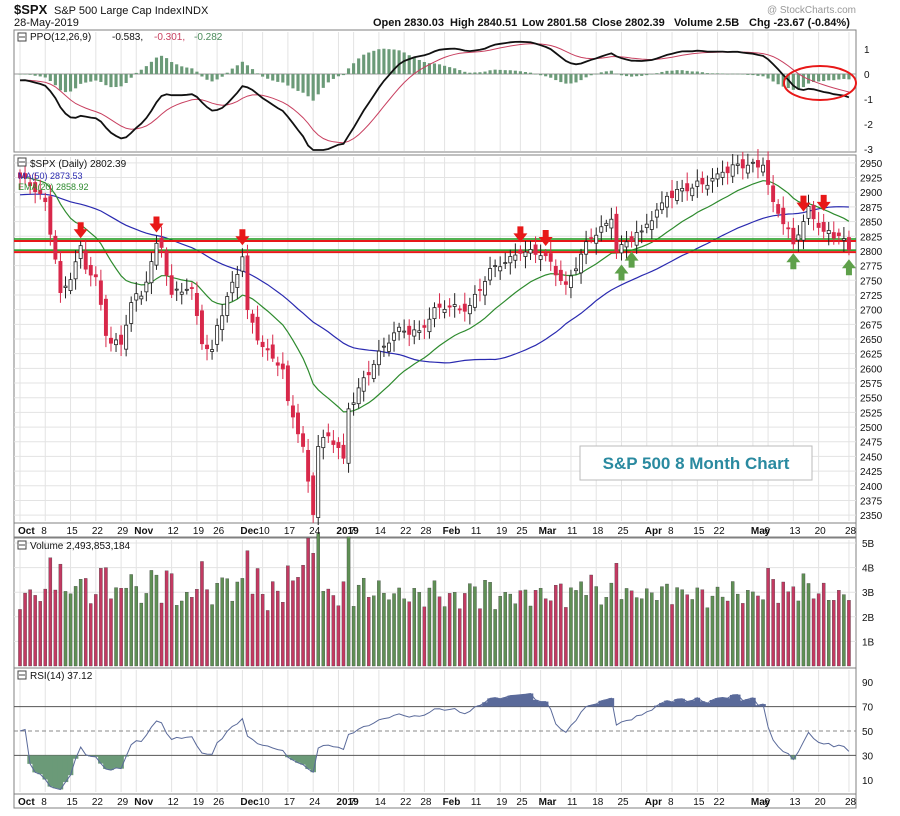 This screenshot has width=900, height=816. What do you see at coordinates (868, 642) in the screenshot?
I see `volume-tick-label: 1B` at bounding box center [868, 642].